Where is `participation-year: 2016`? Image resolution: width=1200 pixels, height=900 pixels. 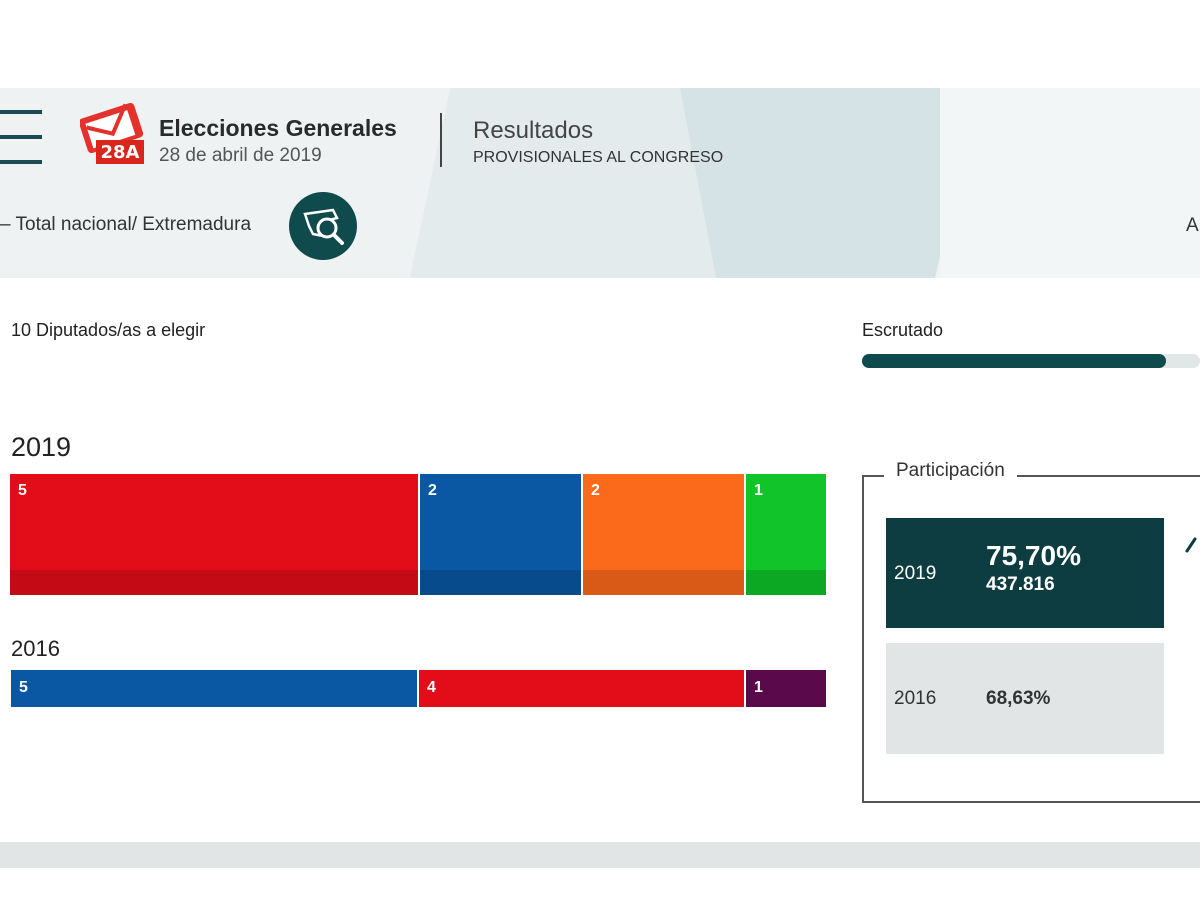
participation-year: 2016 is located at coordinates (915, 698).